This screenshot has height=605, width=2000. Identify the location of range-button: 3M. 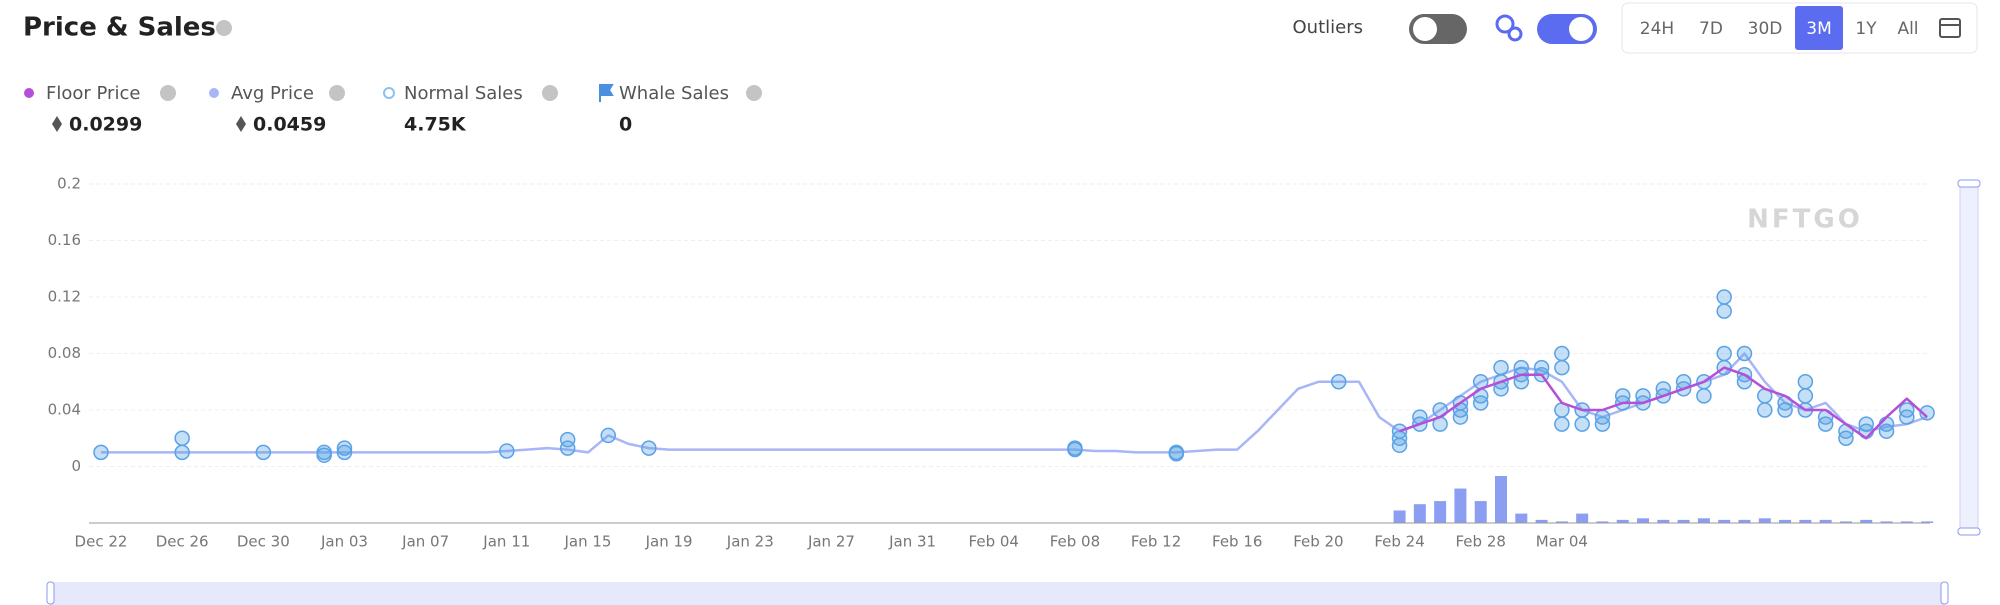
(1818, 29).